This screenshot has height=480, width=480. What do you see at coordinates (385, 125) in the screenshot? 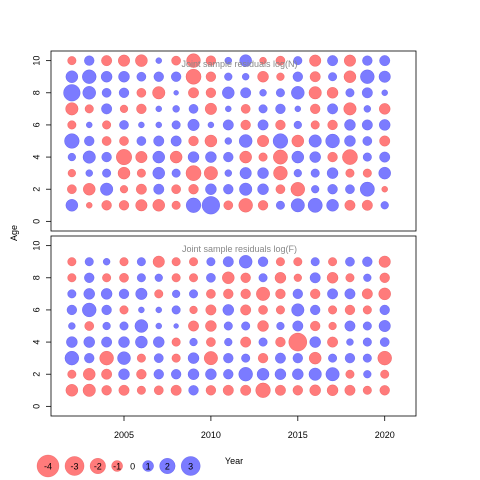
I see `residual-bubble-age6-2020` at bounding box center [385, 125].